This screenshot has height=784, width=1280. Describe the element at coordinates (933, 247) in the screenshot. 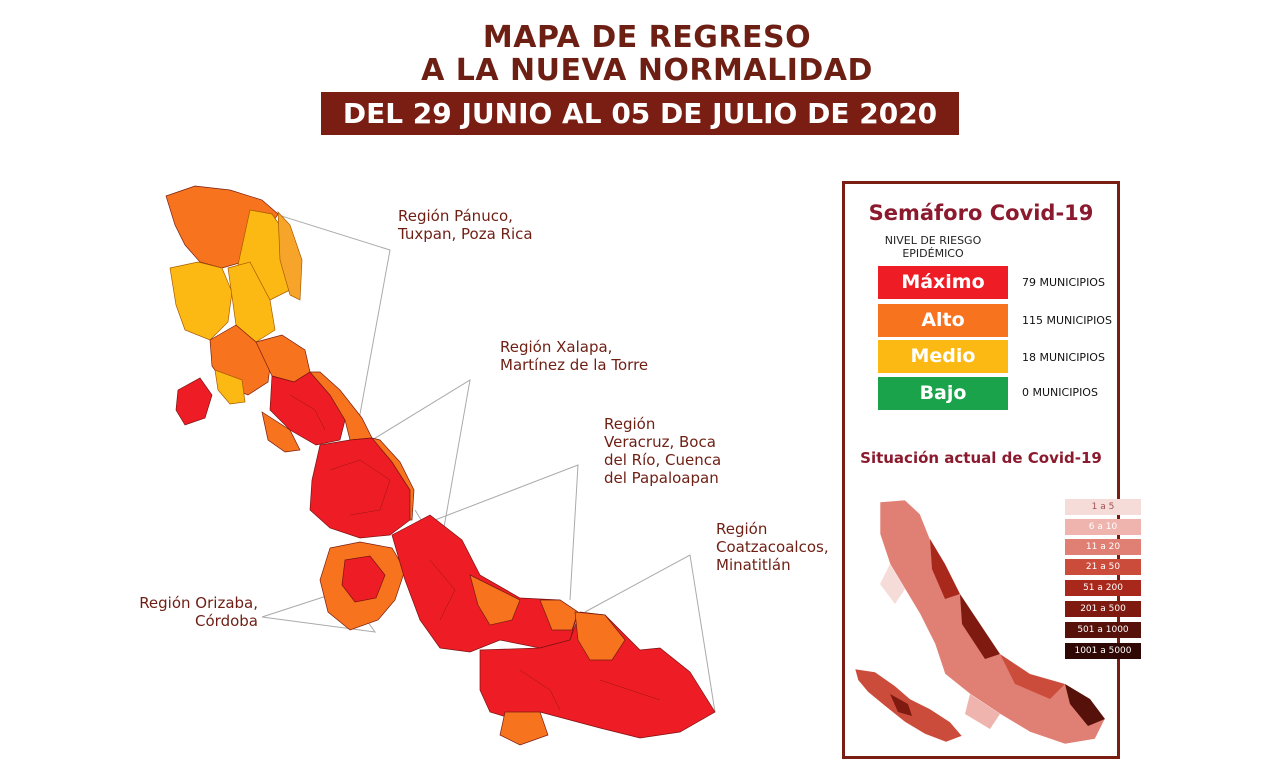

I see `risk-level-label: NIVEL DE RIESGO EPIDÉMICO` at that location.